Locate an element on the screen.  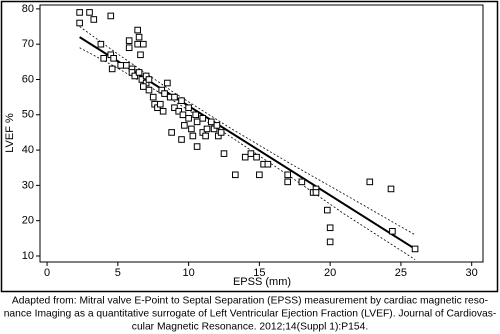
x-tick-label: 20 is located at coordinates (330, 273).